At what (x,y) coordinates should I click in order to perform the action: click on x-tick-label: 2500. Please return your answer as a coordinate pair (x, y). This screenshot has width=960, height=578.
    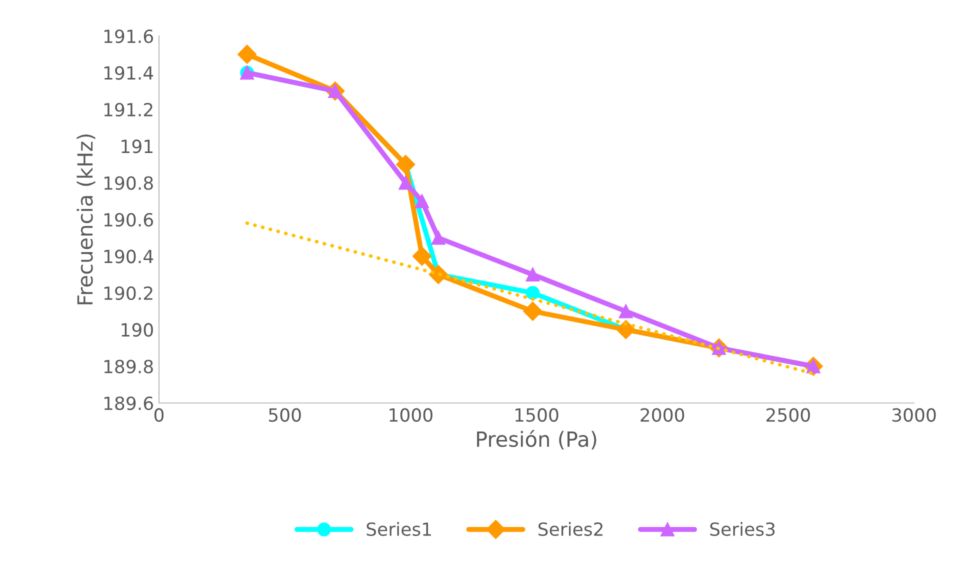
    Looking at the image, I should click on (788, 415).